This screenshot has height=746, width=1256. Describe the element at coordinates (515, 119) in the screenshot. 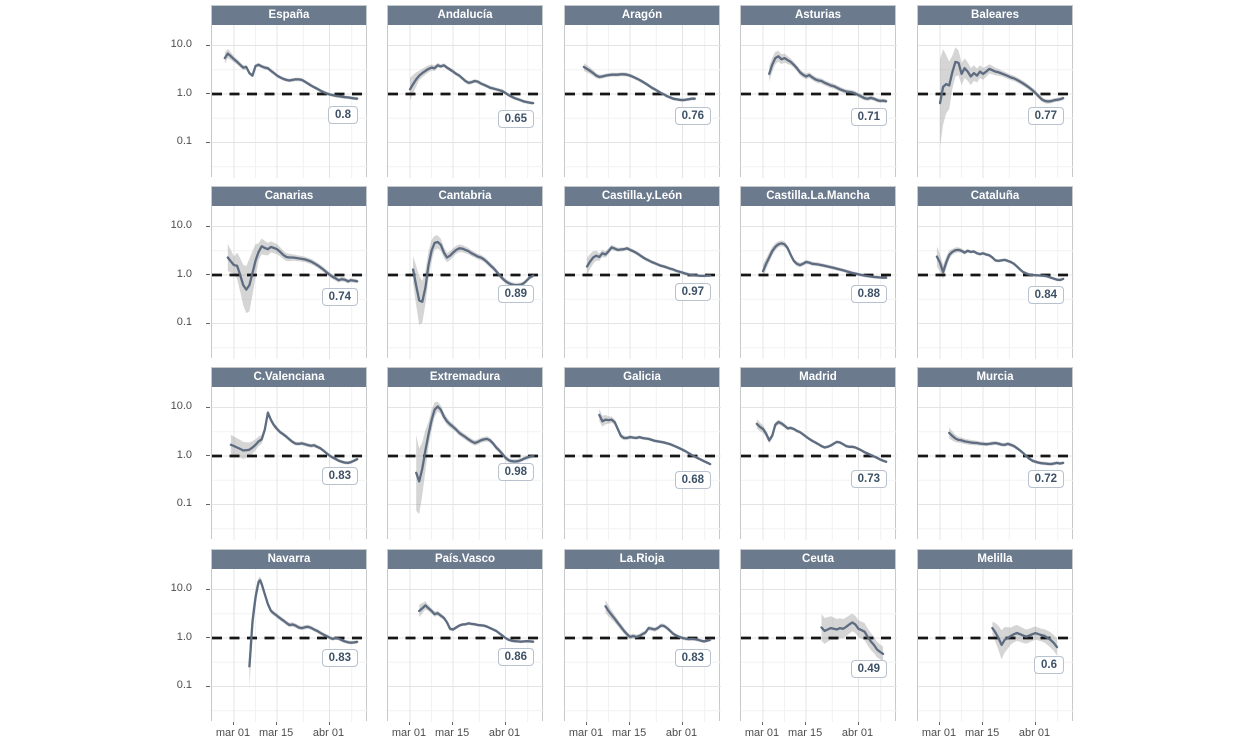

I see `r-value-badge: 0.65` at that location.